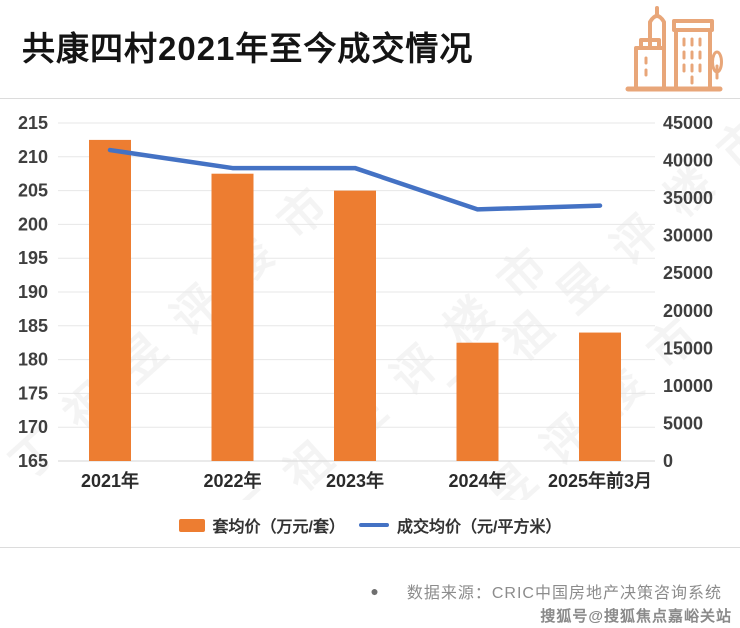 This screenshot has width=740, height=628. I want to click on right-axis-label: 25000, so click(688, 273).